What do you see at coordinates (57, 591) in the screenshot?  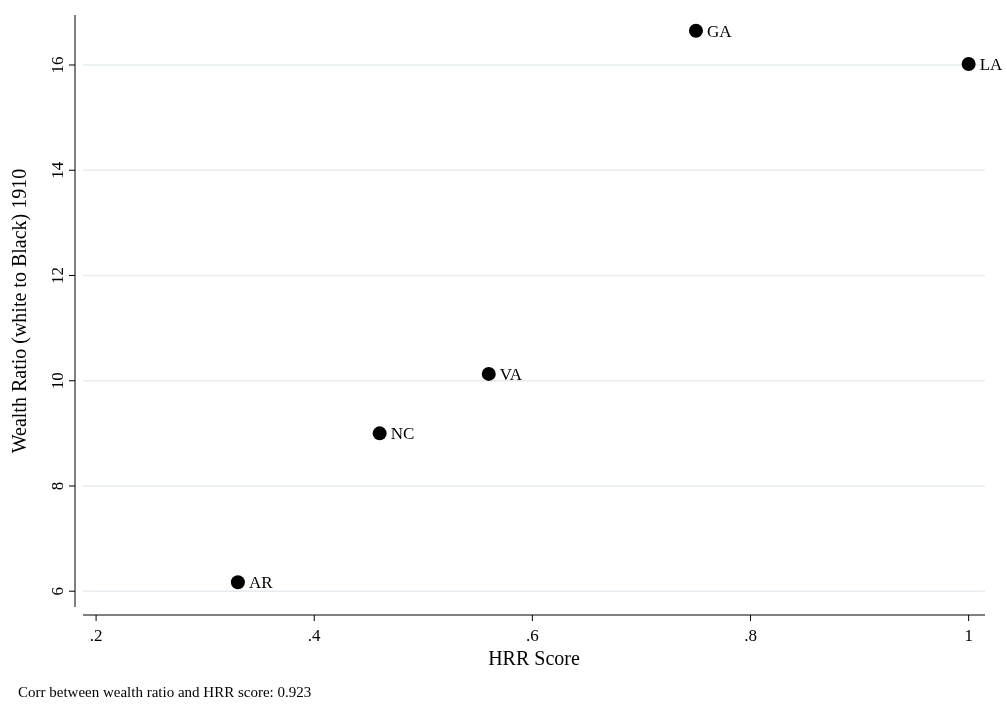 I see `y-tick-label: 6` at bounding box center [57, 591].